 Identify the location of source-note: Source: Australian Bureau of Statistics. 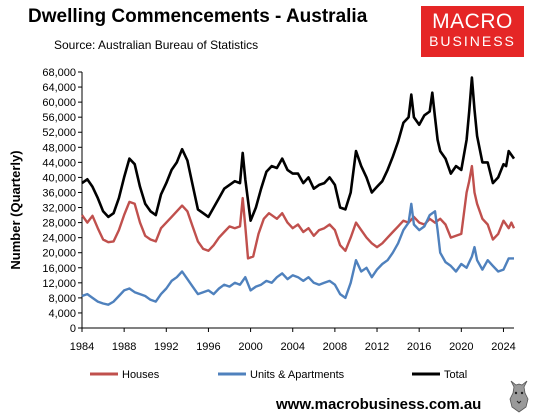
(156, 45).